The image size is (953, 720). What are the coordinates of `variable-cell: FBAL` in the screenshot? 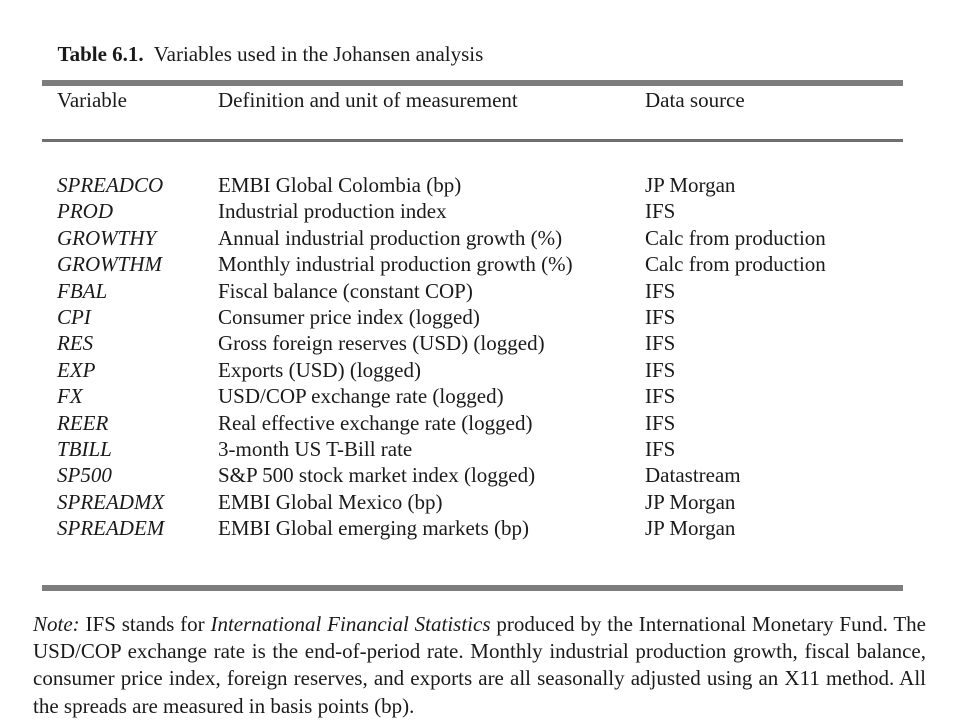 It's located at (82, 290).